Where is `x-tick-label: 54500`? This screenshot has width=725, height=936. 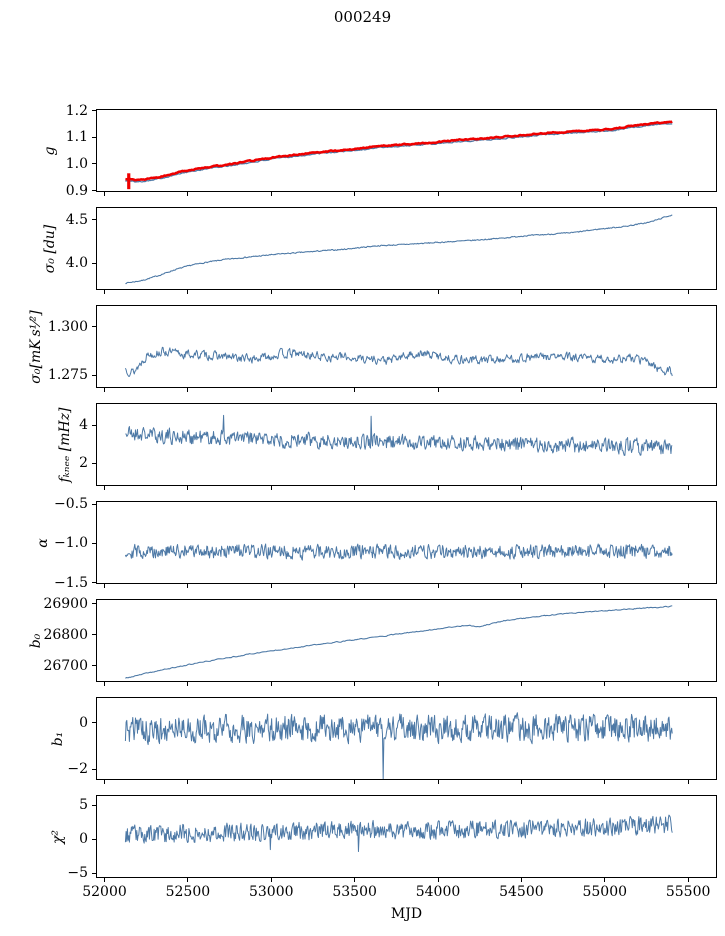
x-tick-label: 54500 is located at coordinates (521, 892).